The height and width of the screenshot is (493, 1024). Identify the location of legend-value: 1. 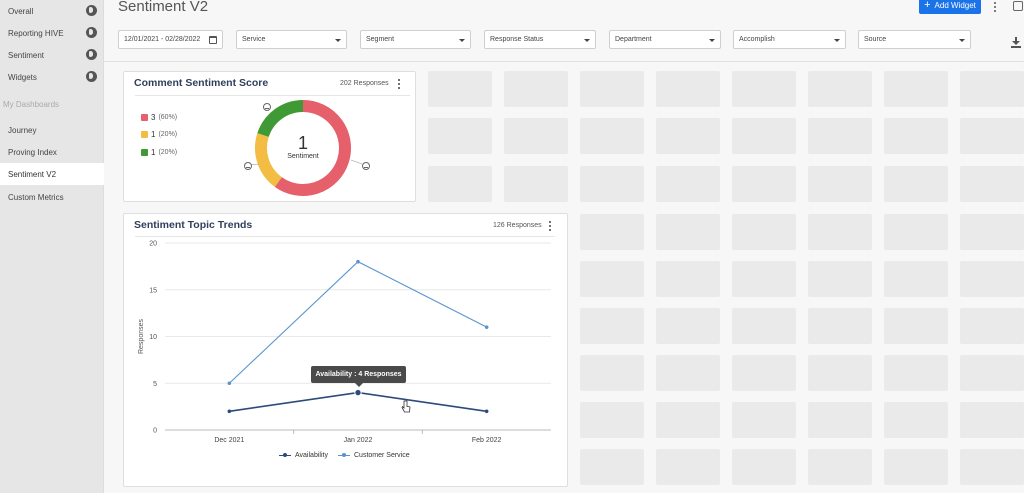
(153, 134).